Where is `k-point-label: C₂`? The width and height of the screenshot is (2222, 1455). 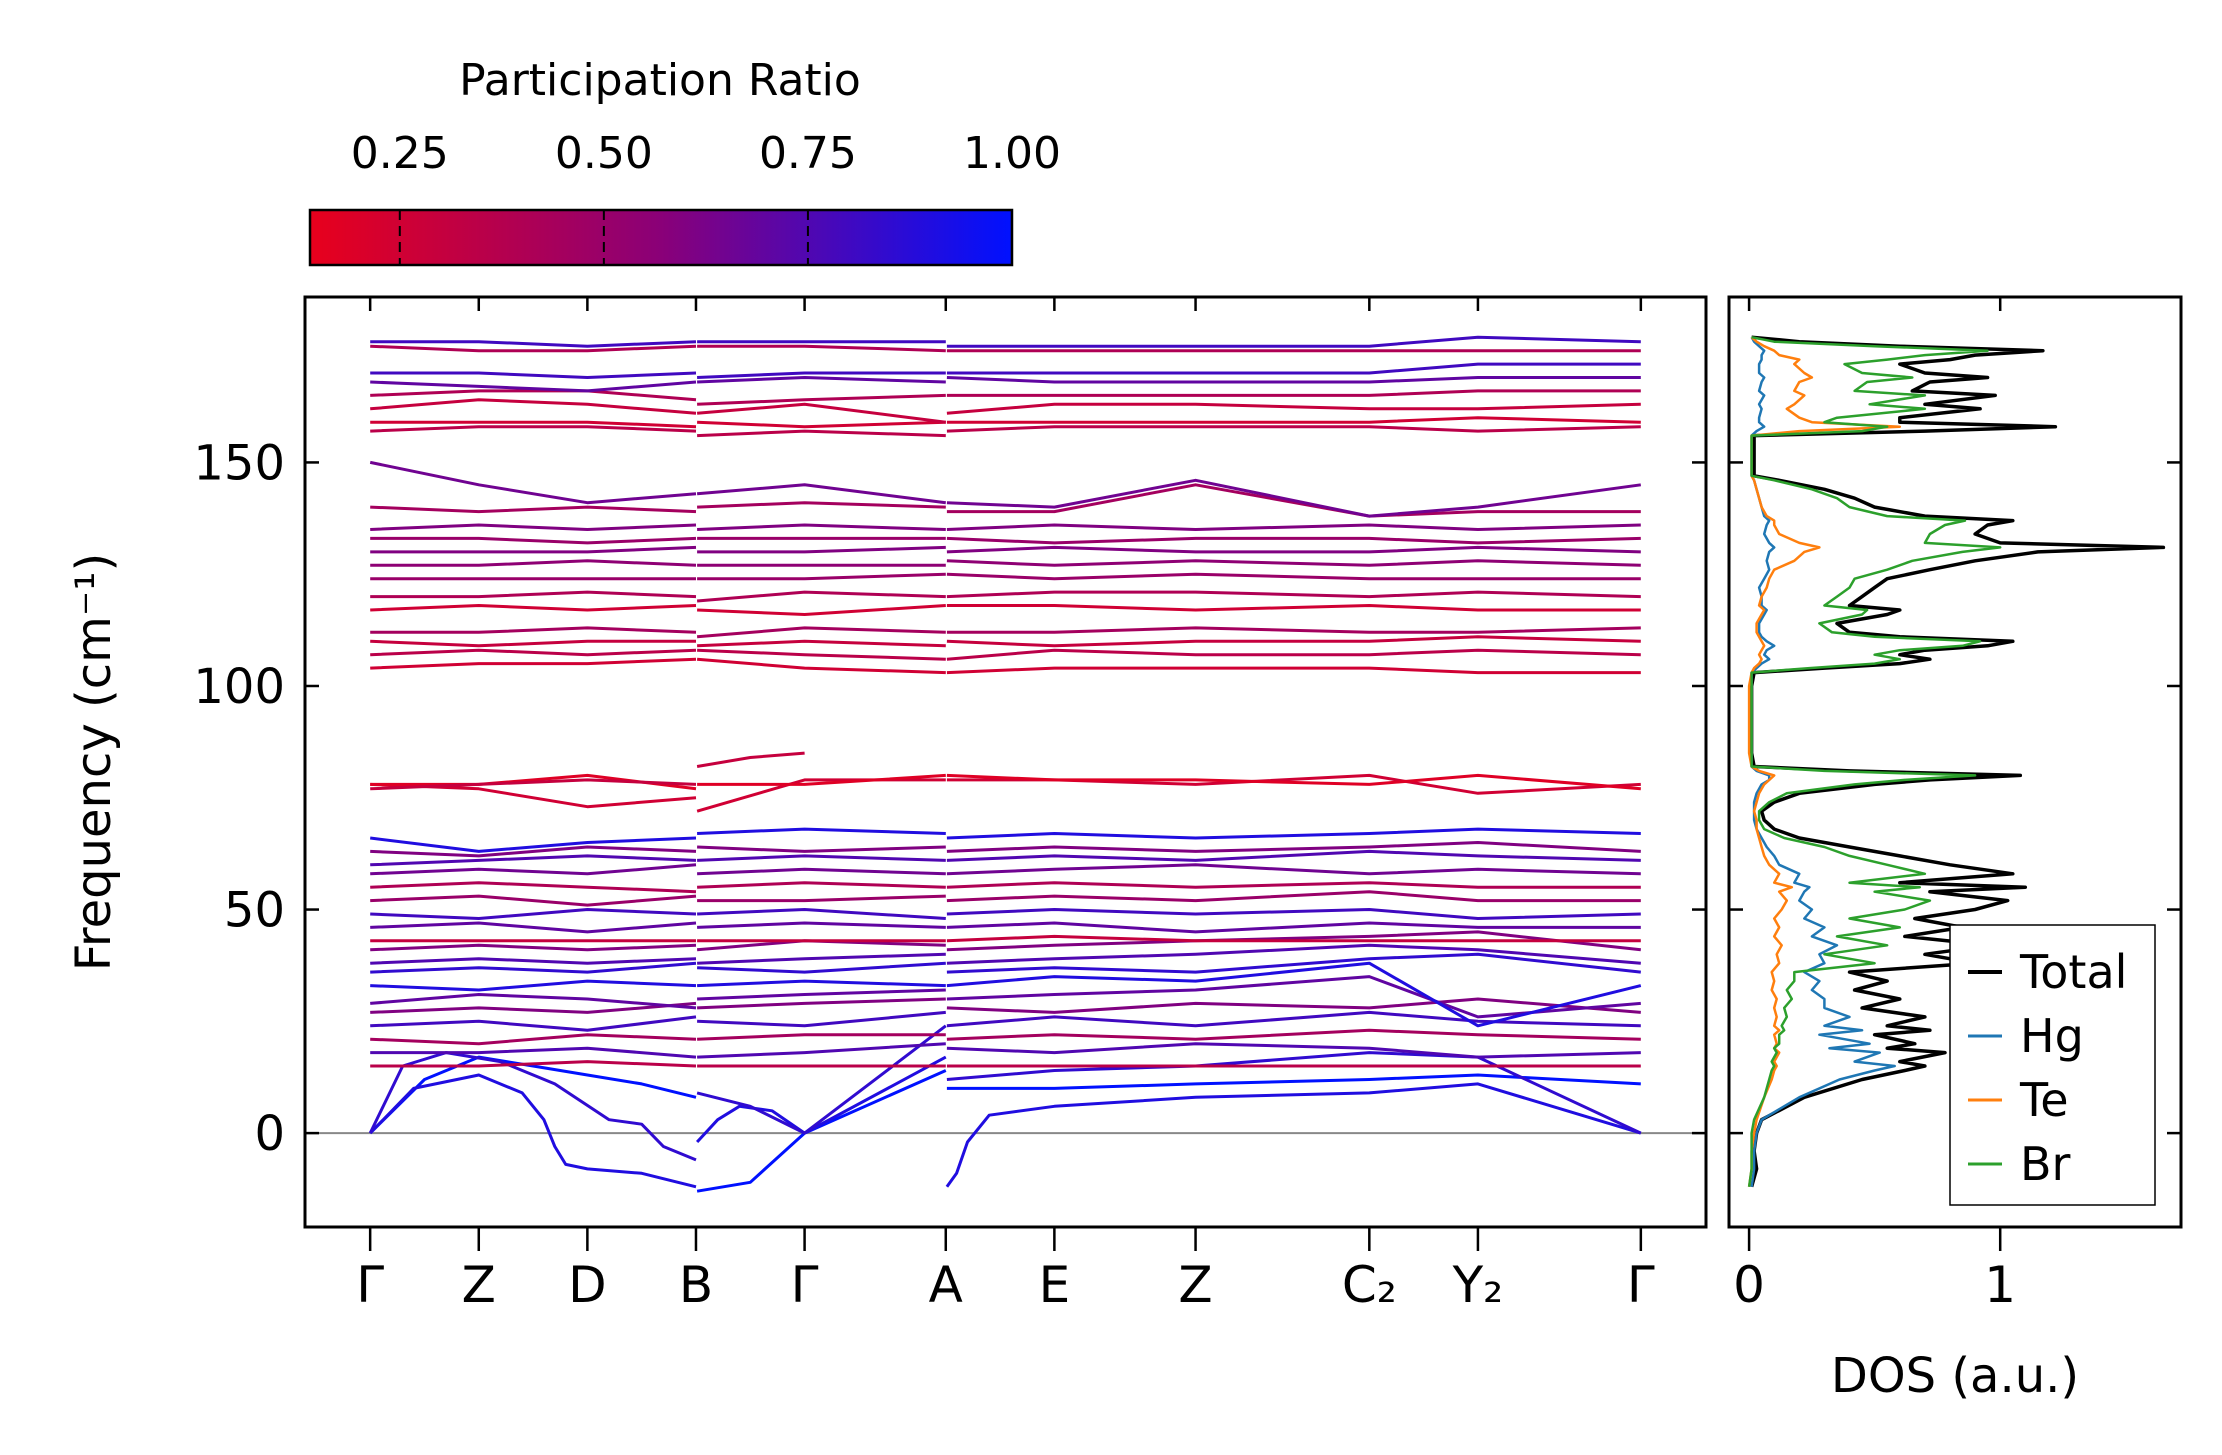
k-point-label: C₂ is located at coordinates (1369, 1285).